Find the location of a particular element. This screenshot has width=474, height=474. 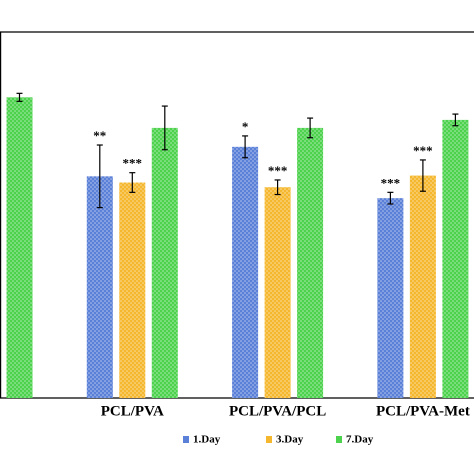

x-tick-label: PCL/PVA-Met is located at coordinates (423, 411).